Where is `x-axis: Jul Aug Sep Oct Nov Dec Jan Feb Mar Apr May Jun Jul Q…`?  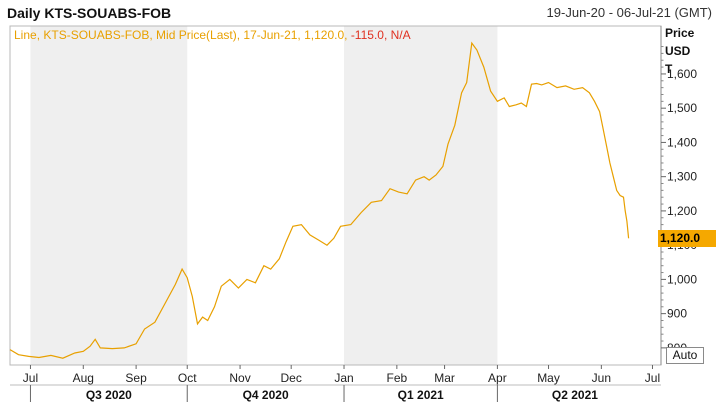
x-axis: Jul Aug Sep Oct Nov Dec Jan Feb Mar Apr May Jun Jul Q… is located at coordinates (335, 383).